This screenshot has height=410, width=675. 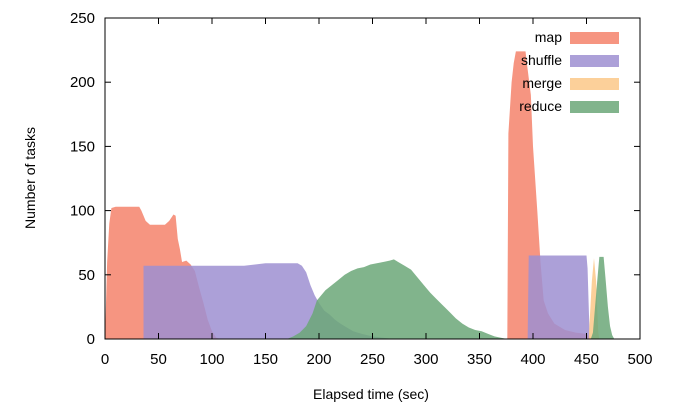 I want to click on x-tick-label: 50, so click(x=158, y=359).